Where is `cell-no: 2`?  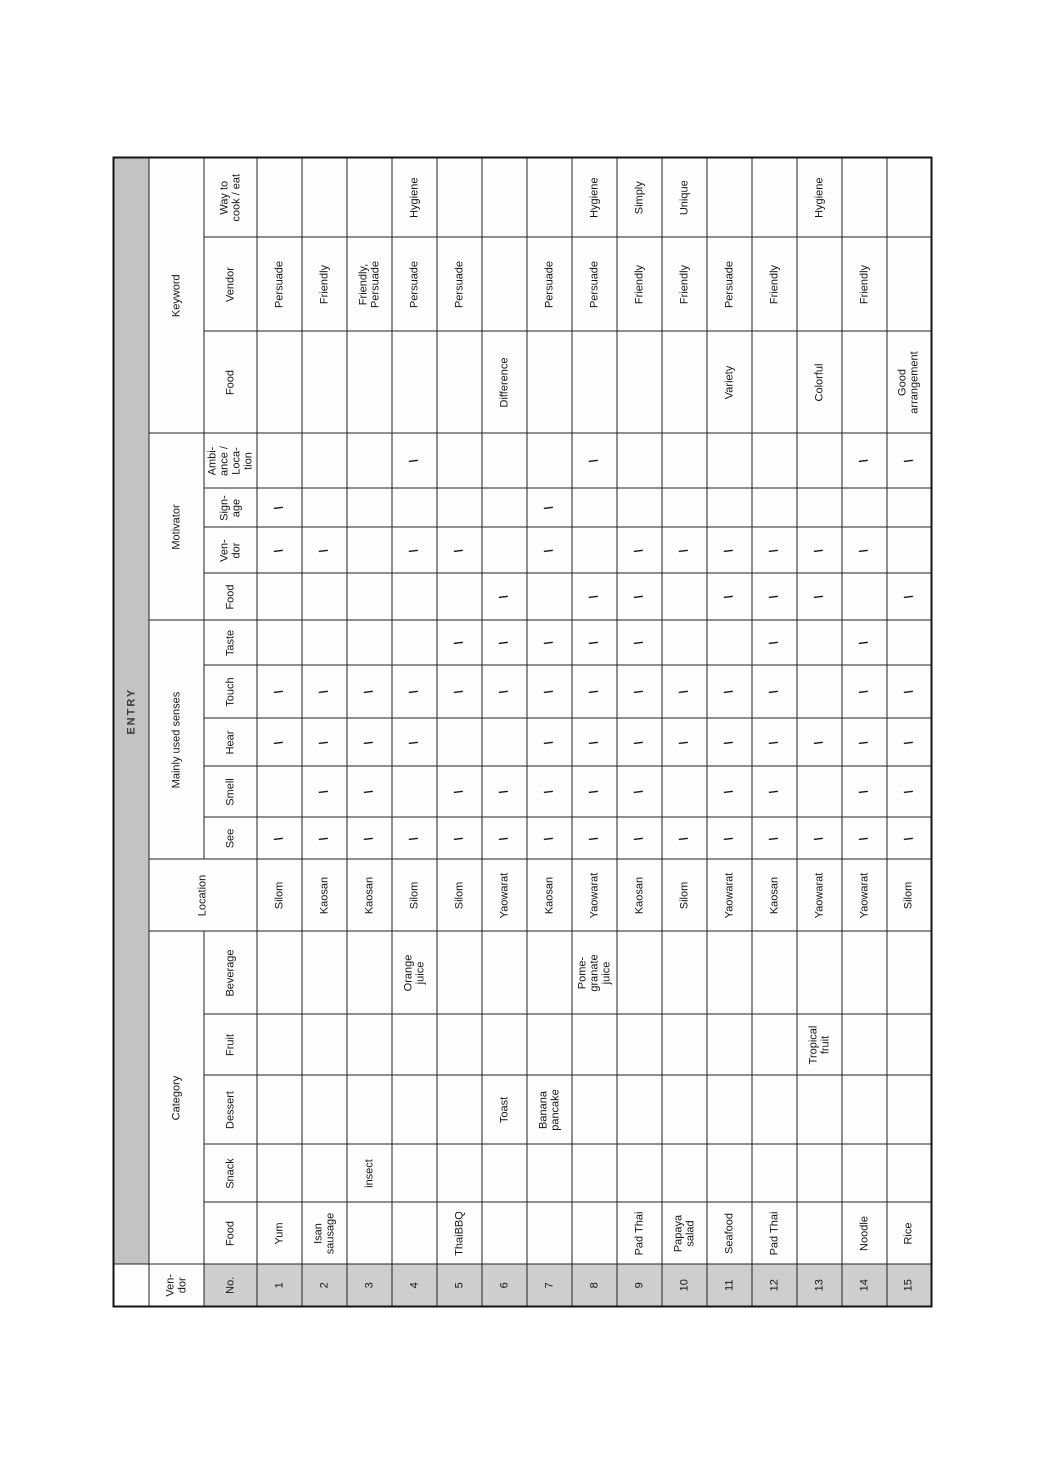
cell-no: 2 is located at coordinates (324, 1285).